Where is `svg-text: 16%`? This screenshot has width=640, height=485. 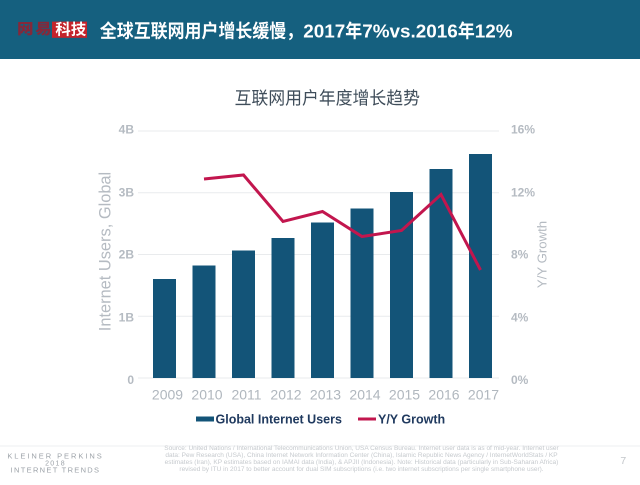 svg-text: 16% is located at coordinates (523, 130).